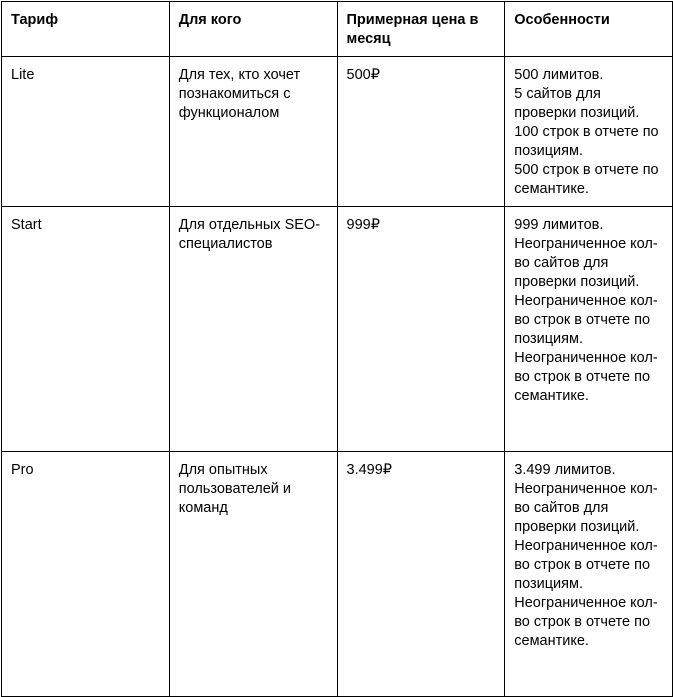  I want to click on feature-item: 500 строк в отчете по семантике., so click(586, 179).